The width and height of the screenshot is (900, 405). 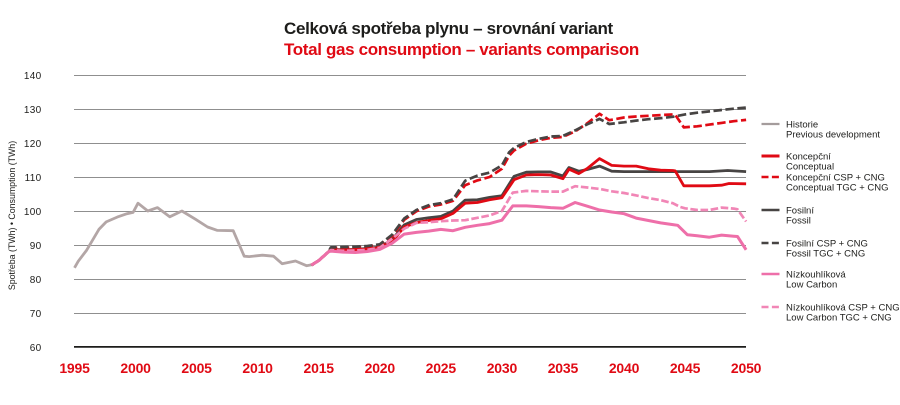 What do you see at coordinates (810, 166) in the screenshot?
I see `svg-text: Conceptual` at bounding box center [810, 166].